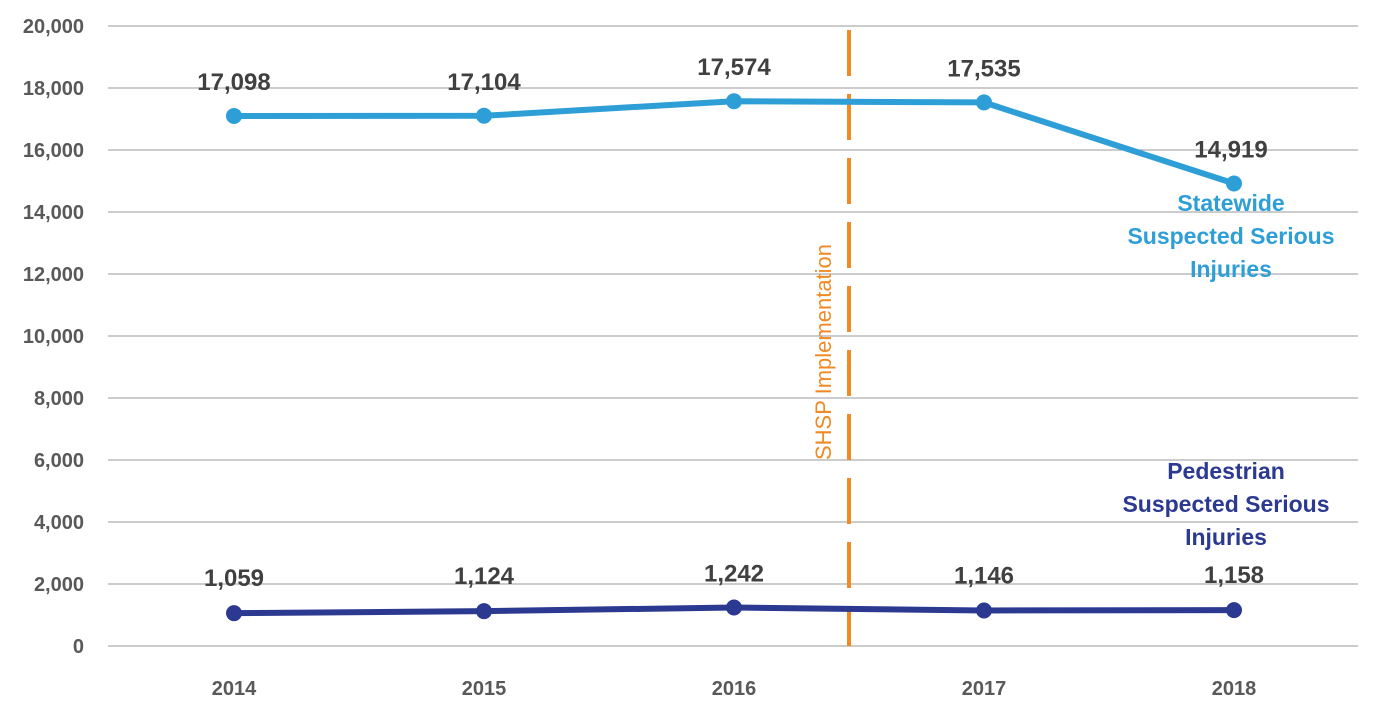  I want to click on statewide-data-label: 17,535, so click(983, 68).